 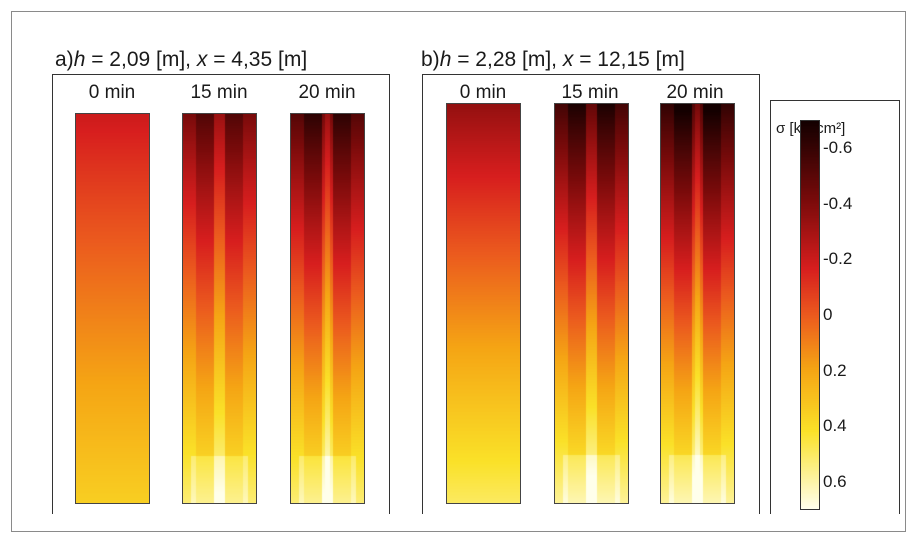 I want to click on panel-b-x-symbol: x, so click(x=568, y=59).